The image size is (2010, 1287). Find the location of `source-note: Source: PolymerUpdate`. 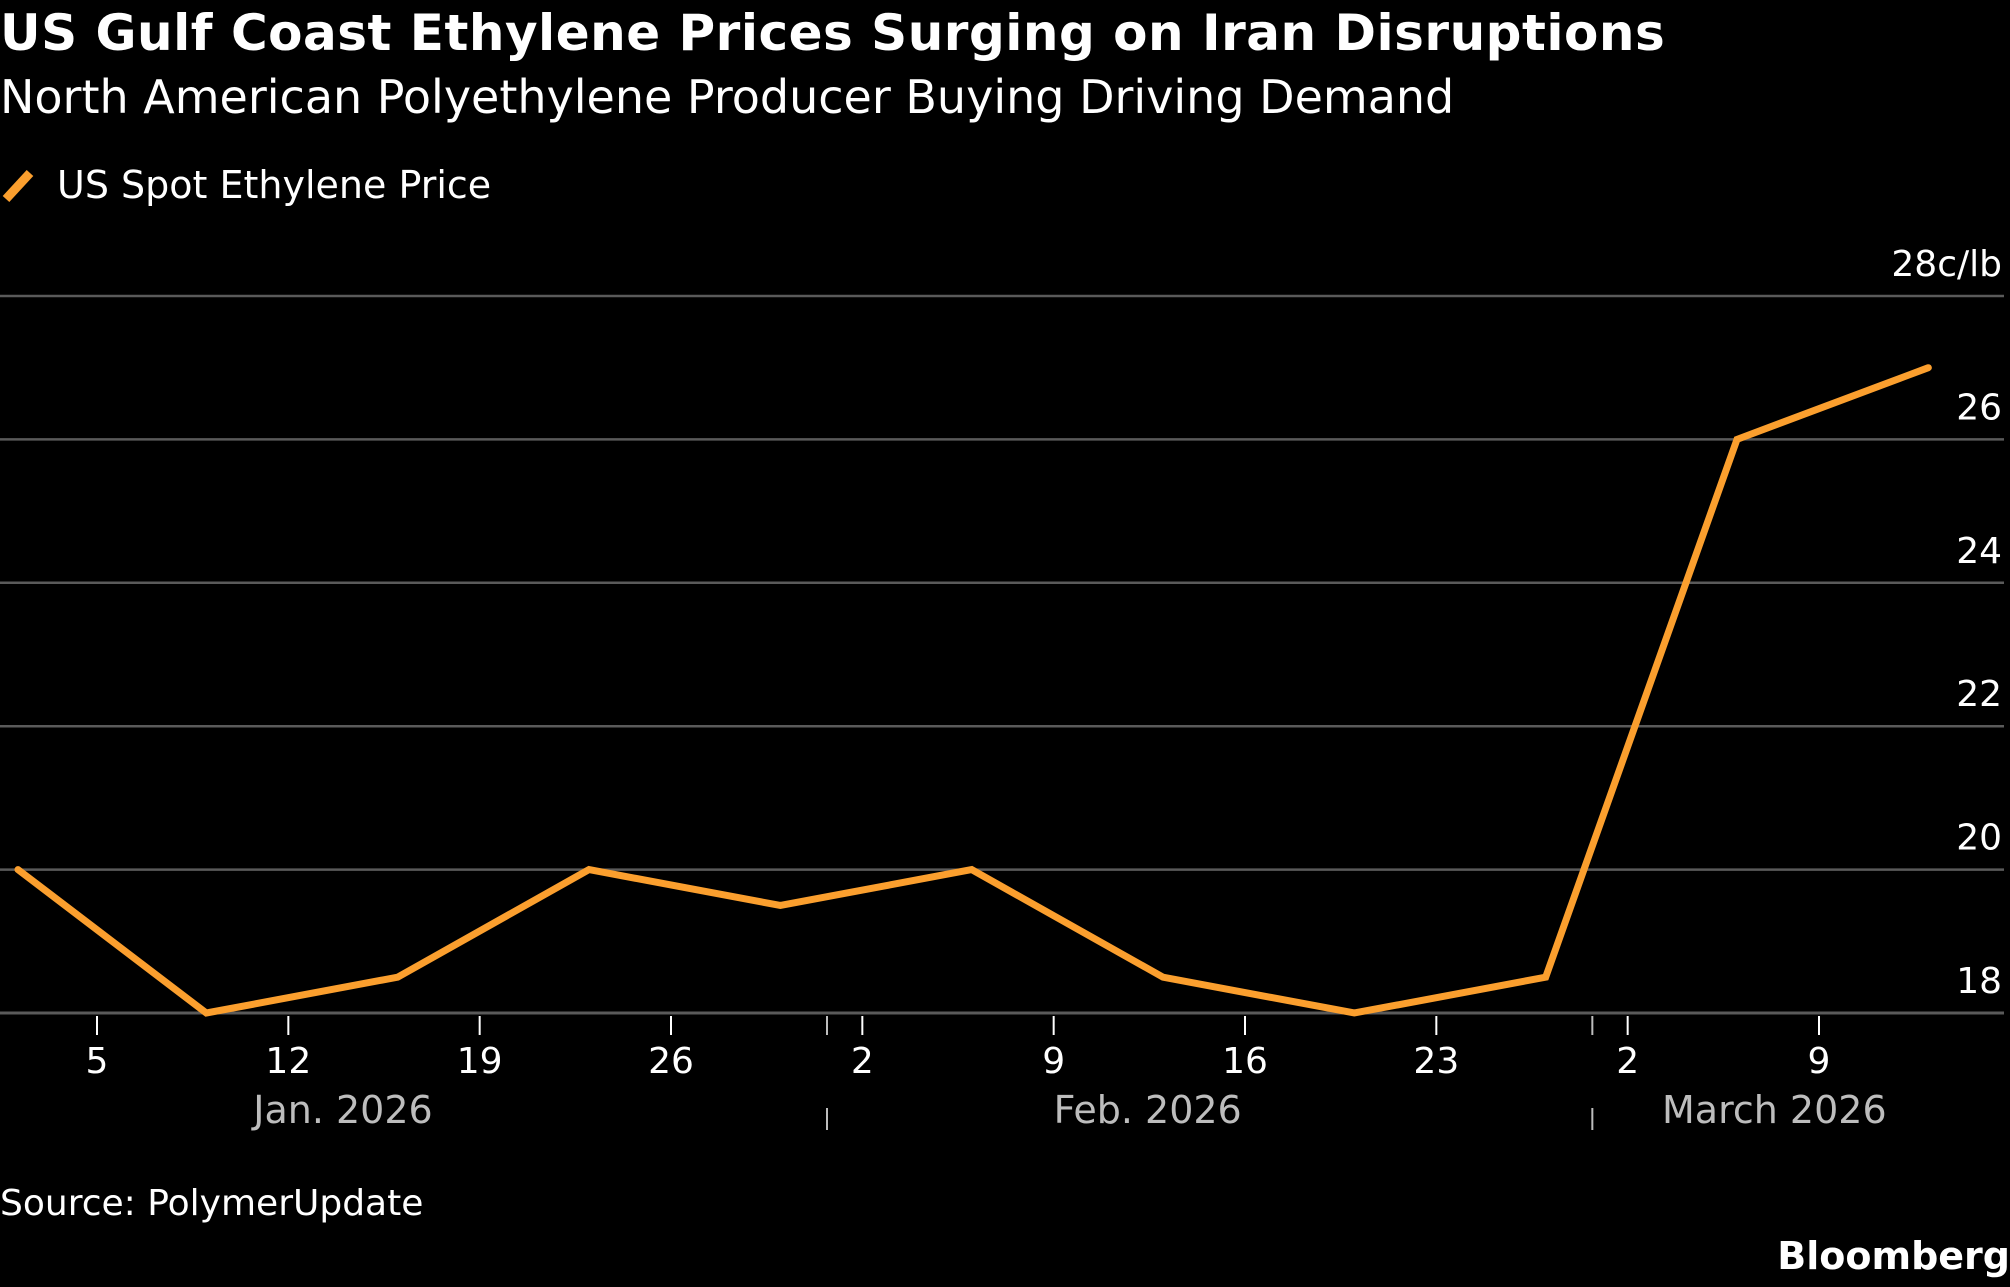

source-note: Source: PolymerUpdate is located at coordinates (212, 1203).